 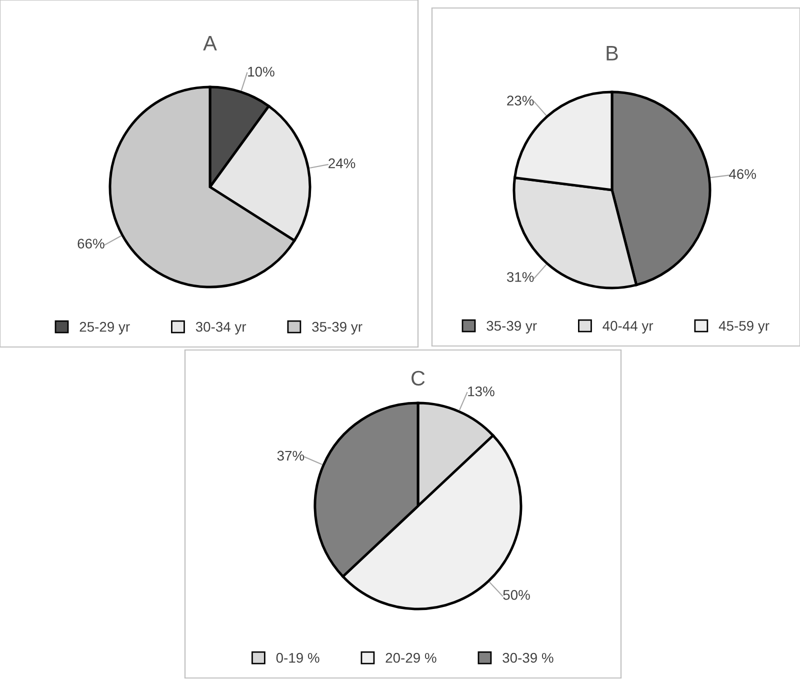 What do you see at coordinates (612, 53) in the screenshot?
I see `chart-title: B` at bounding box center [612, 53].